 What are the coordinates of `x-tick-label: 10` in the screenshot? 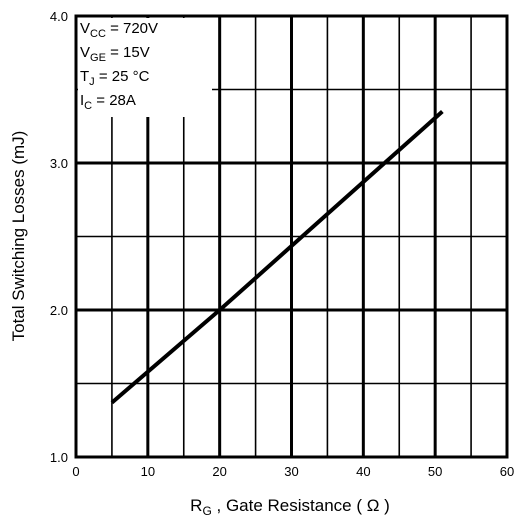 It's located at (148, 471).